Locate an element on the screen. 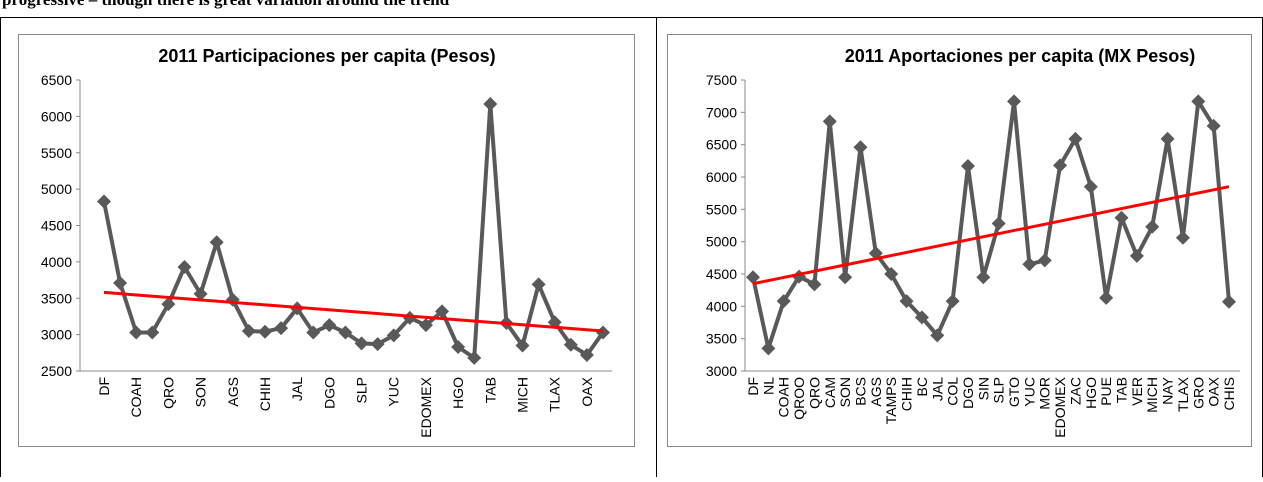  x-tick-label: HGO is located at coordinates (458, 393).